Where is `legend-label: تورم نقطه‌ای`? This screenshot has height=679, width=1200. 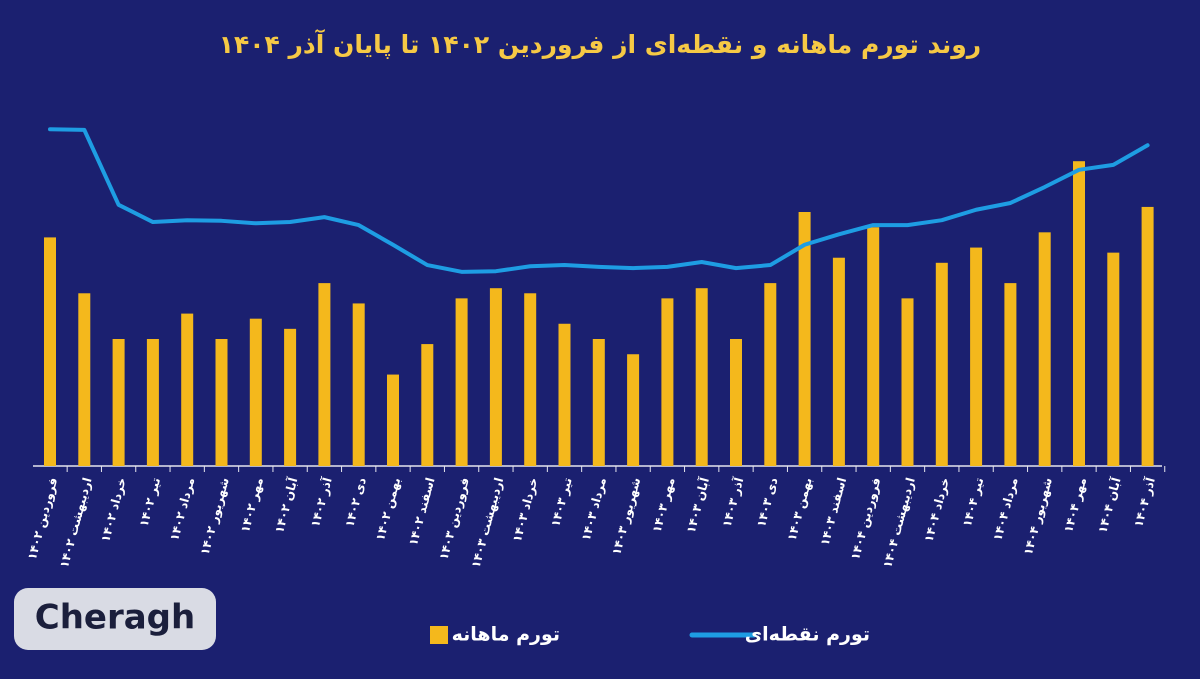 legend-label: تورم نقطه‌ای is located at coordinates (807, 635).